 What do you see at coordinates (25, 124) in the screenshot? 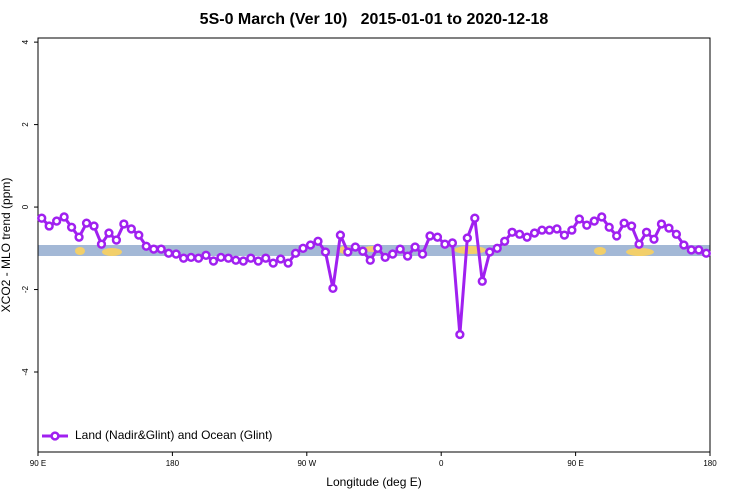
I see `y-tick-label: 2` at bounding box center [25, 124].